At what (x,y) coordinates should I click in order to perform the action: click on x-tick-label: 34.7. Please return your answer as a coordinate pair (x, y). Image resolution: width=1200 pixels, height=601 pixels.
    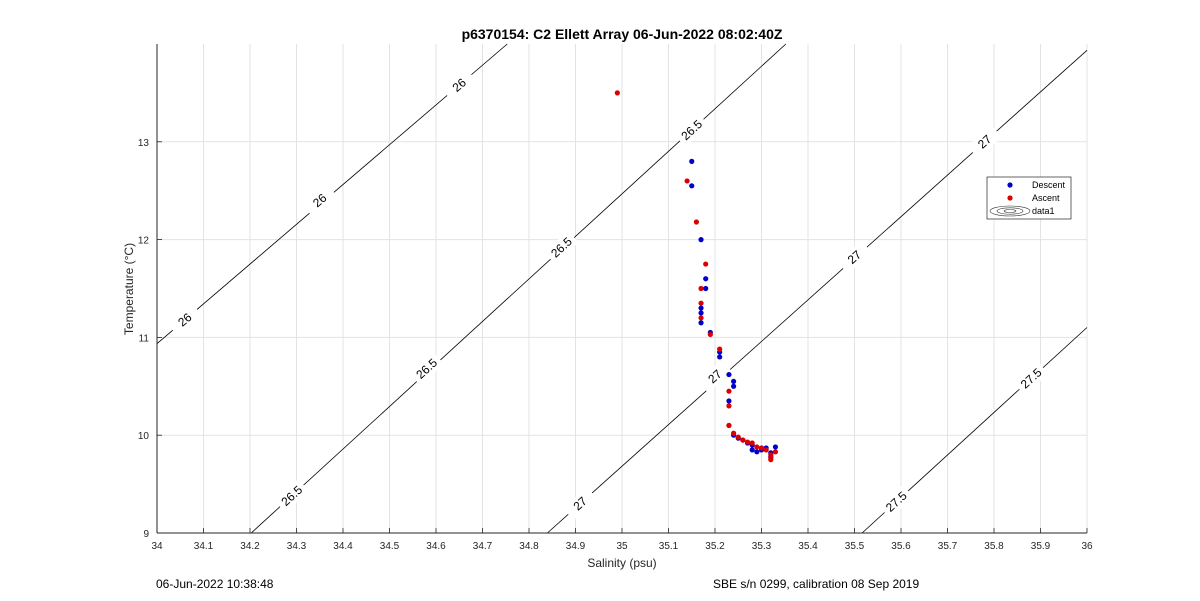
    Looking at the image, I should click on (483, 546).